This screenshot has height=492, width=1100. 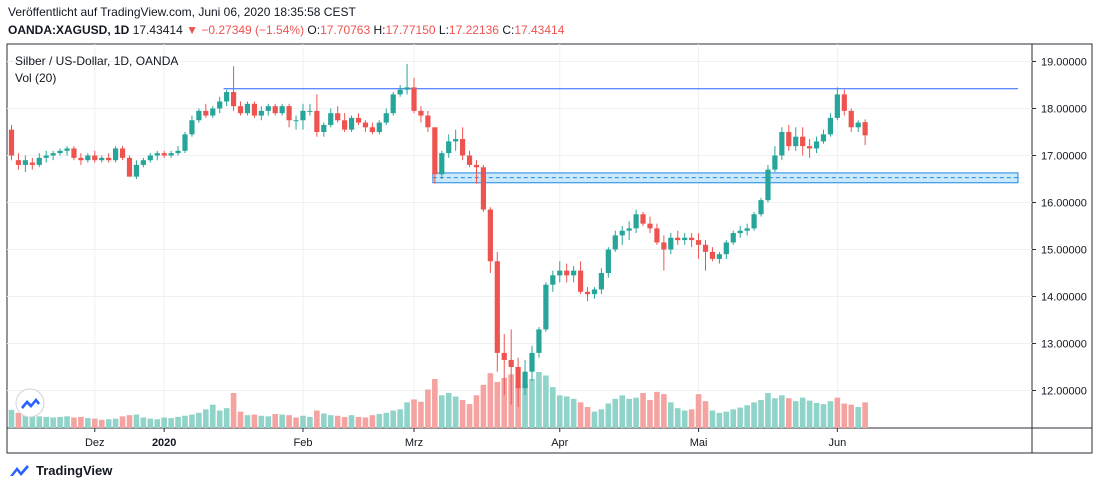 What do you see at coordinates (60, 470) in the screenshot?
I see `tradingview-logo: TradingView` at bounding box center [60, 470].